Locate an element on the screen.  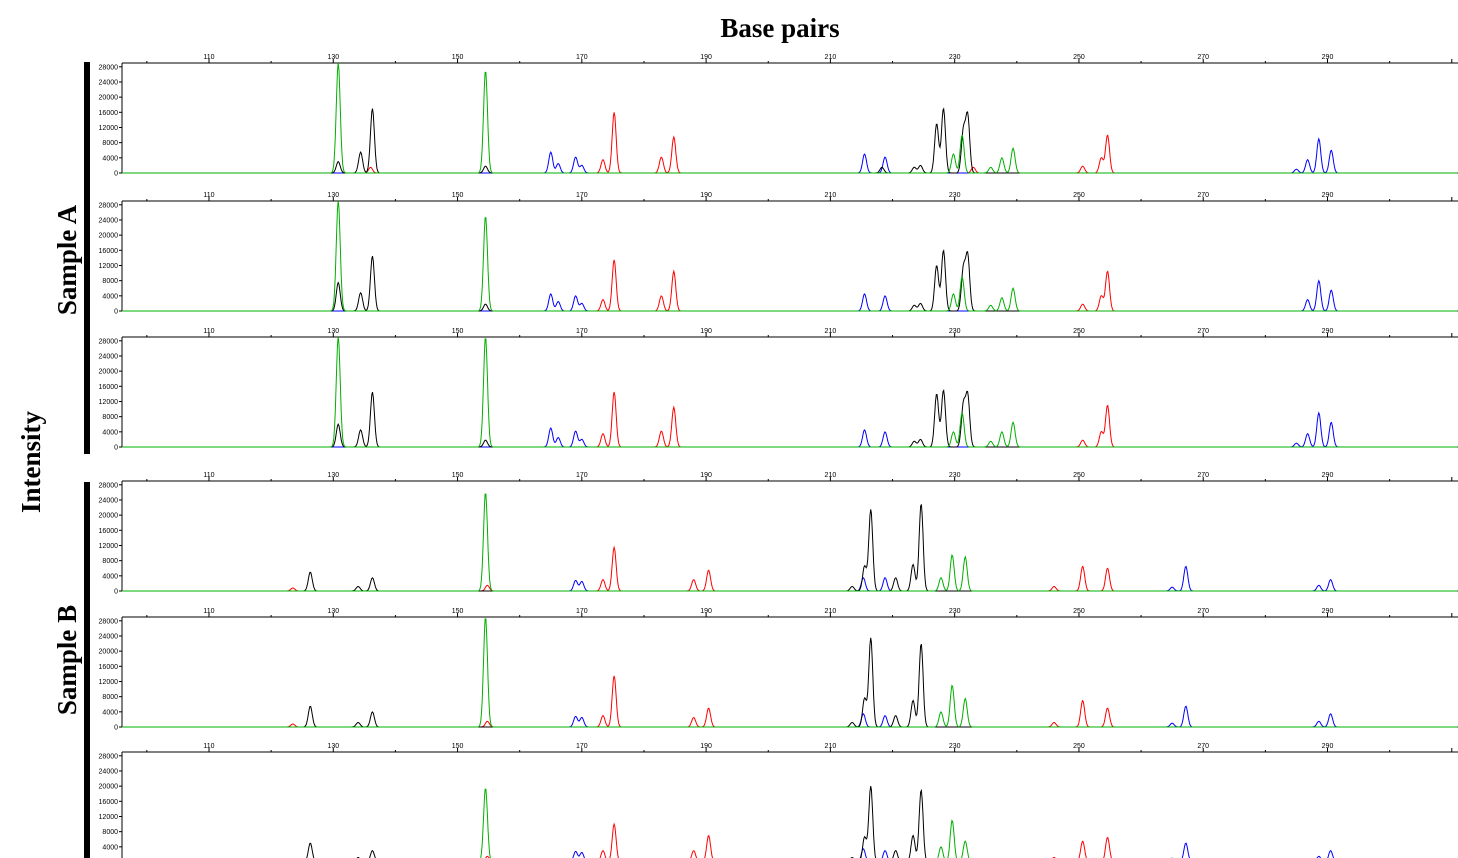
sample-a-bracket is located at coordinates (87, 258).